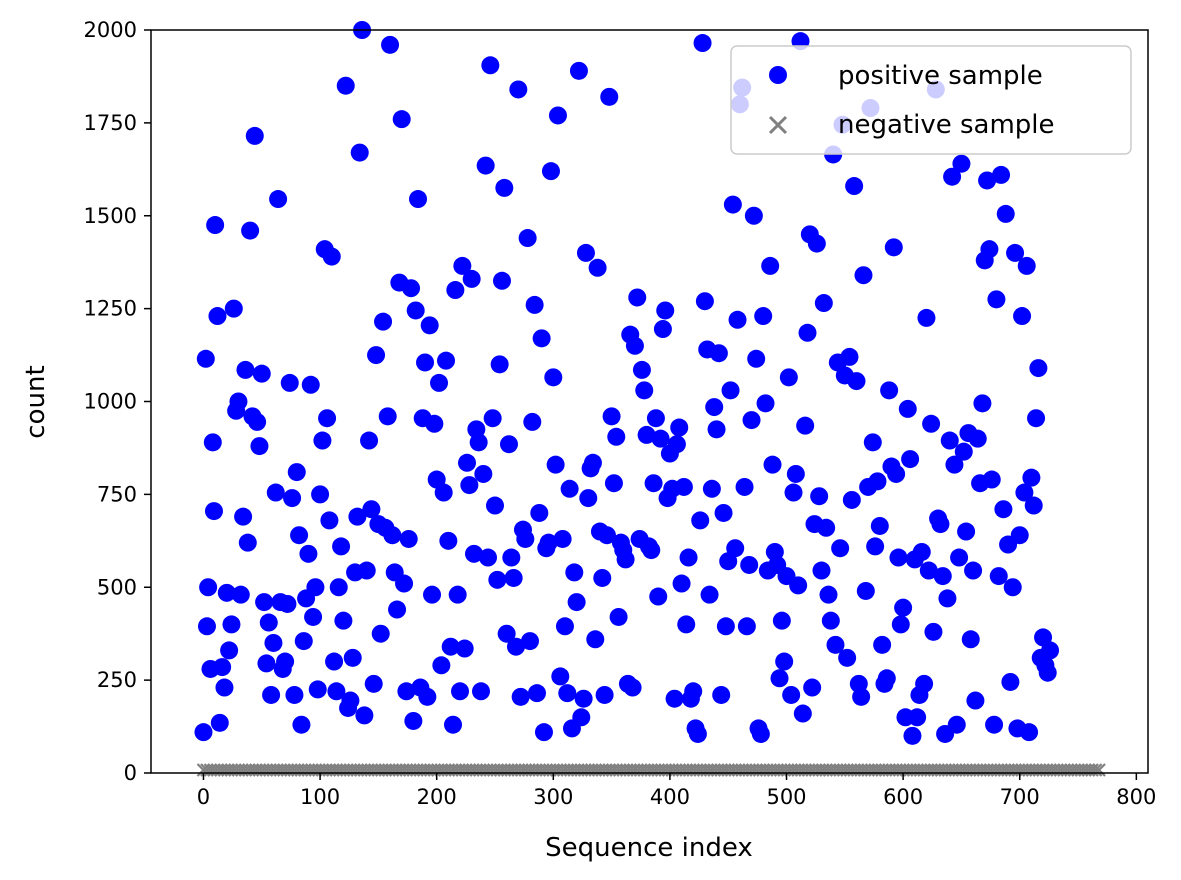 The width and height of the screenshot is (1181, 880). Describe the element at coordinates (437, 797) in the screenshot. I see `x-tick-label: 200` at that location.